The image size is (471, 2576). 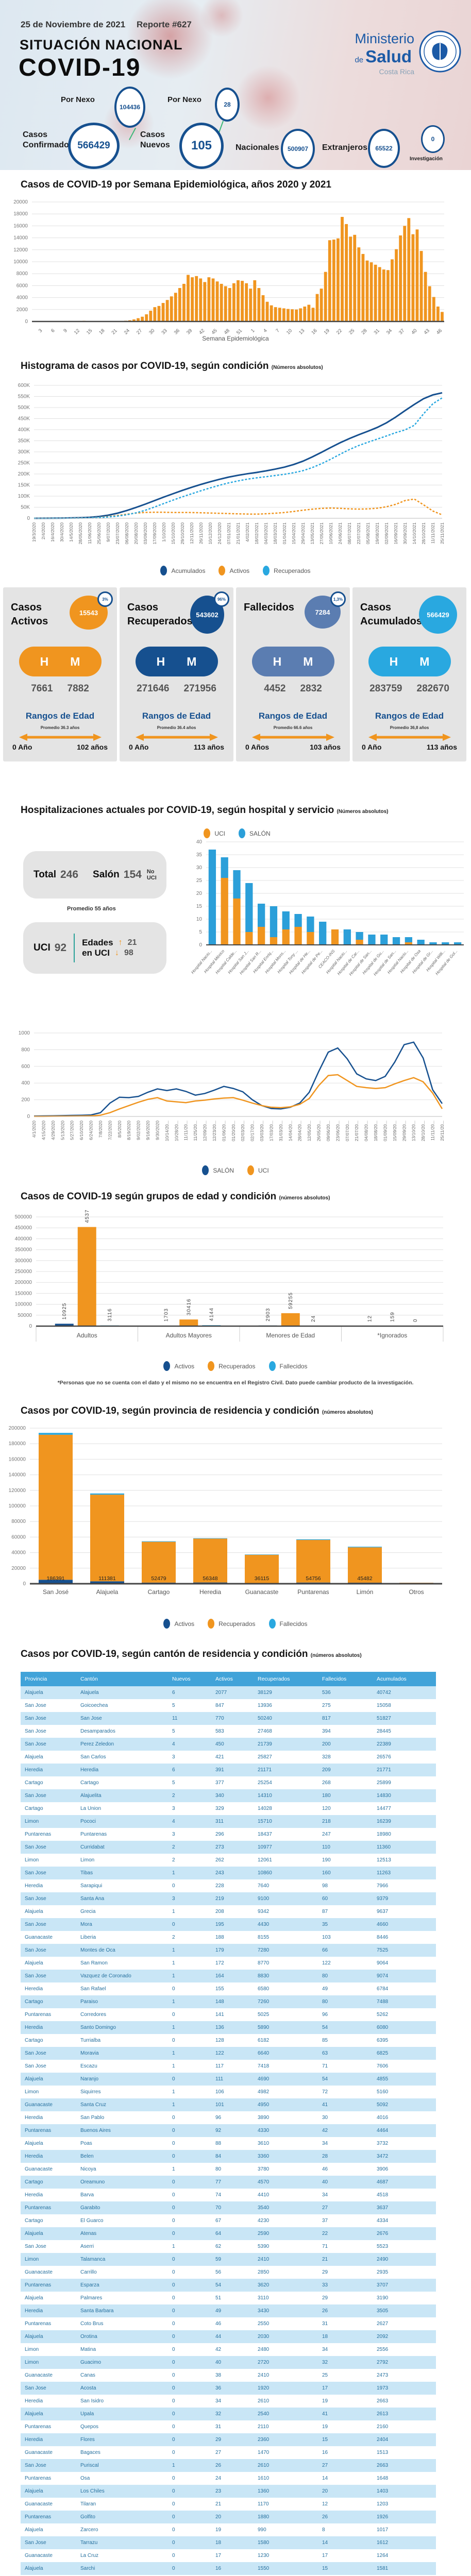 I want to click on svg-text: 120000, so click(x=17, y=1491).